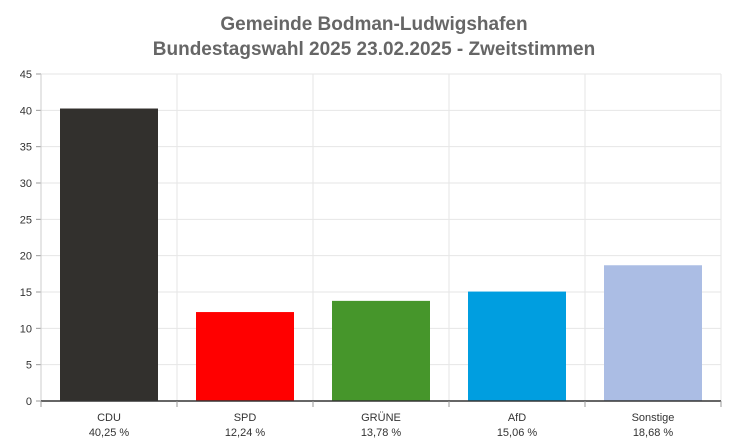 The height and width of the screenshot is (447, 748). Describe the element at coordinates (374, 24) in the screenshot. I see `chart-title: Gemeinde Bodman-Ludwigshafen` at that location.